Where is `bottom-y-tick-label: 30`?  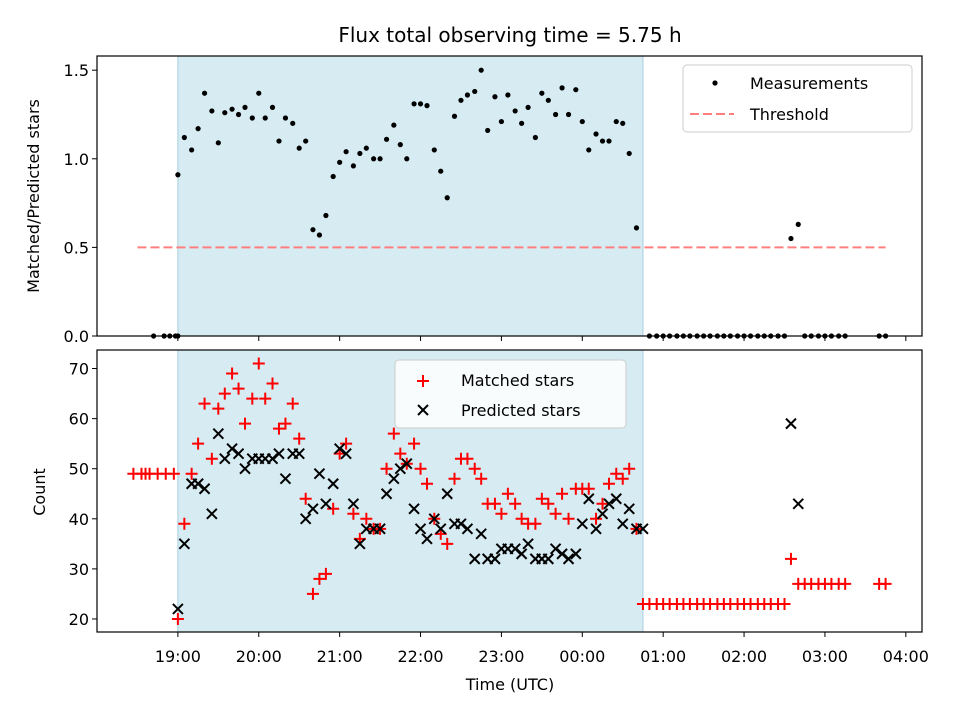 bottom-y-tick-label: 30 is located at coordinates (79, 569).